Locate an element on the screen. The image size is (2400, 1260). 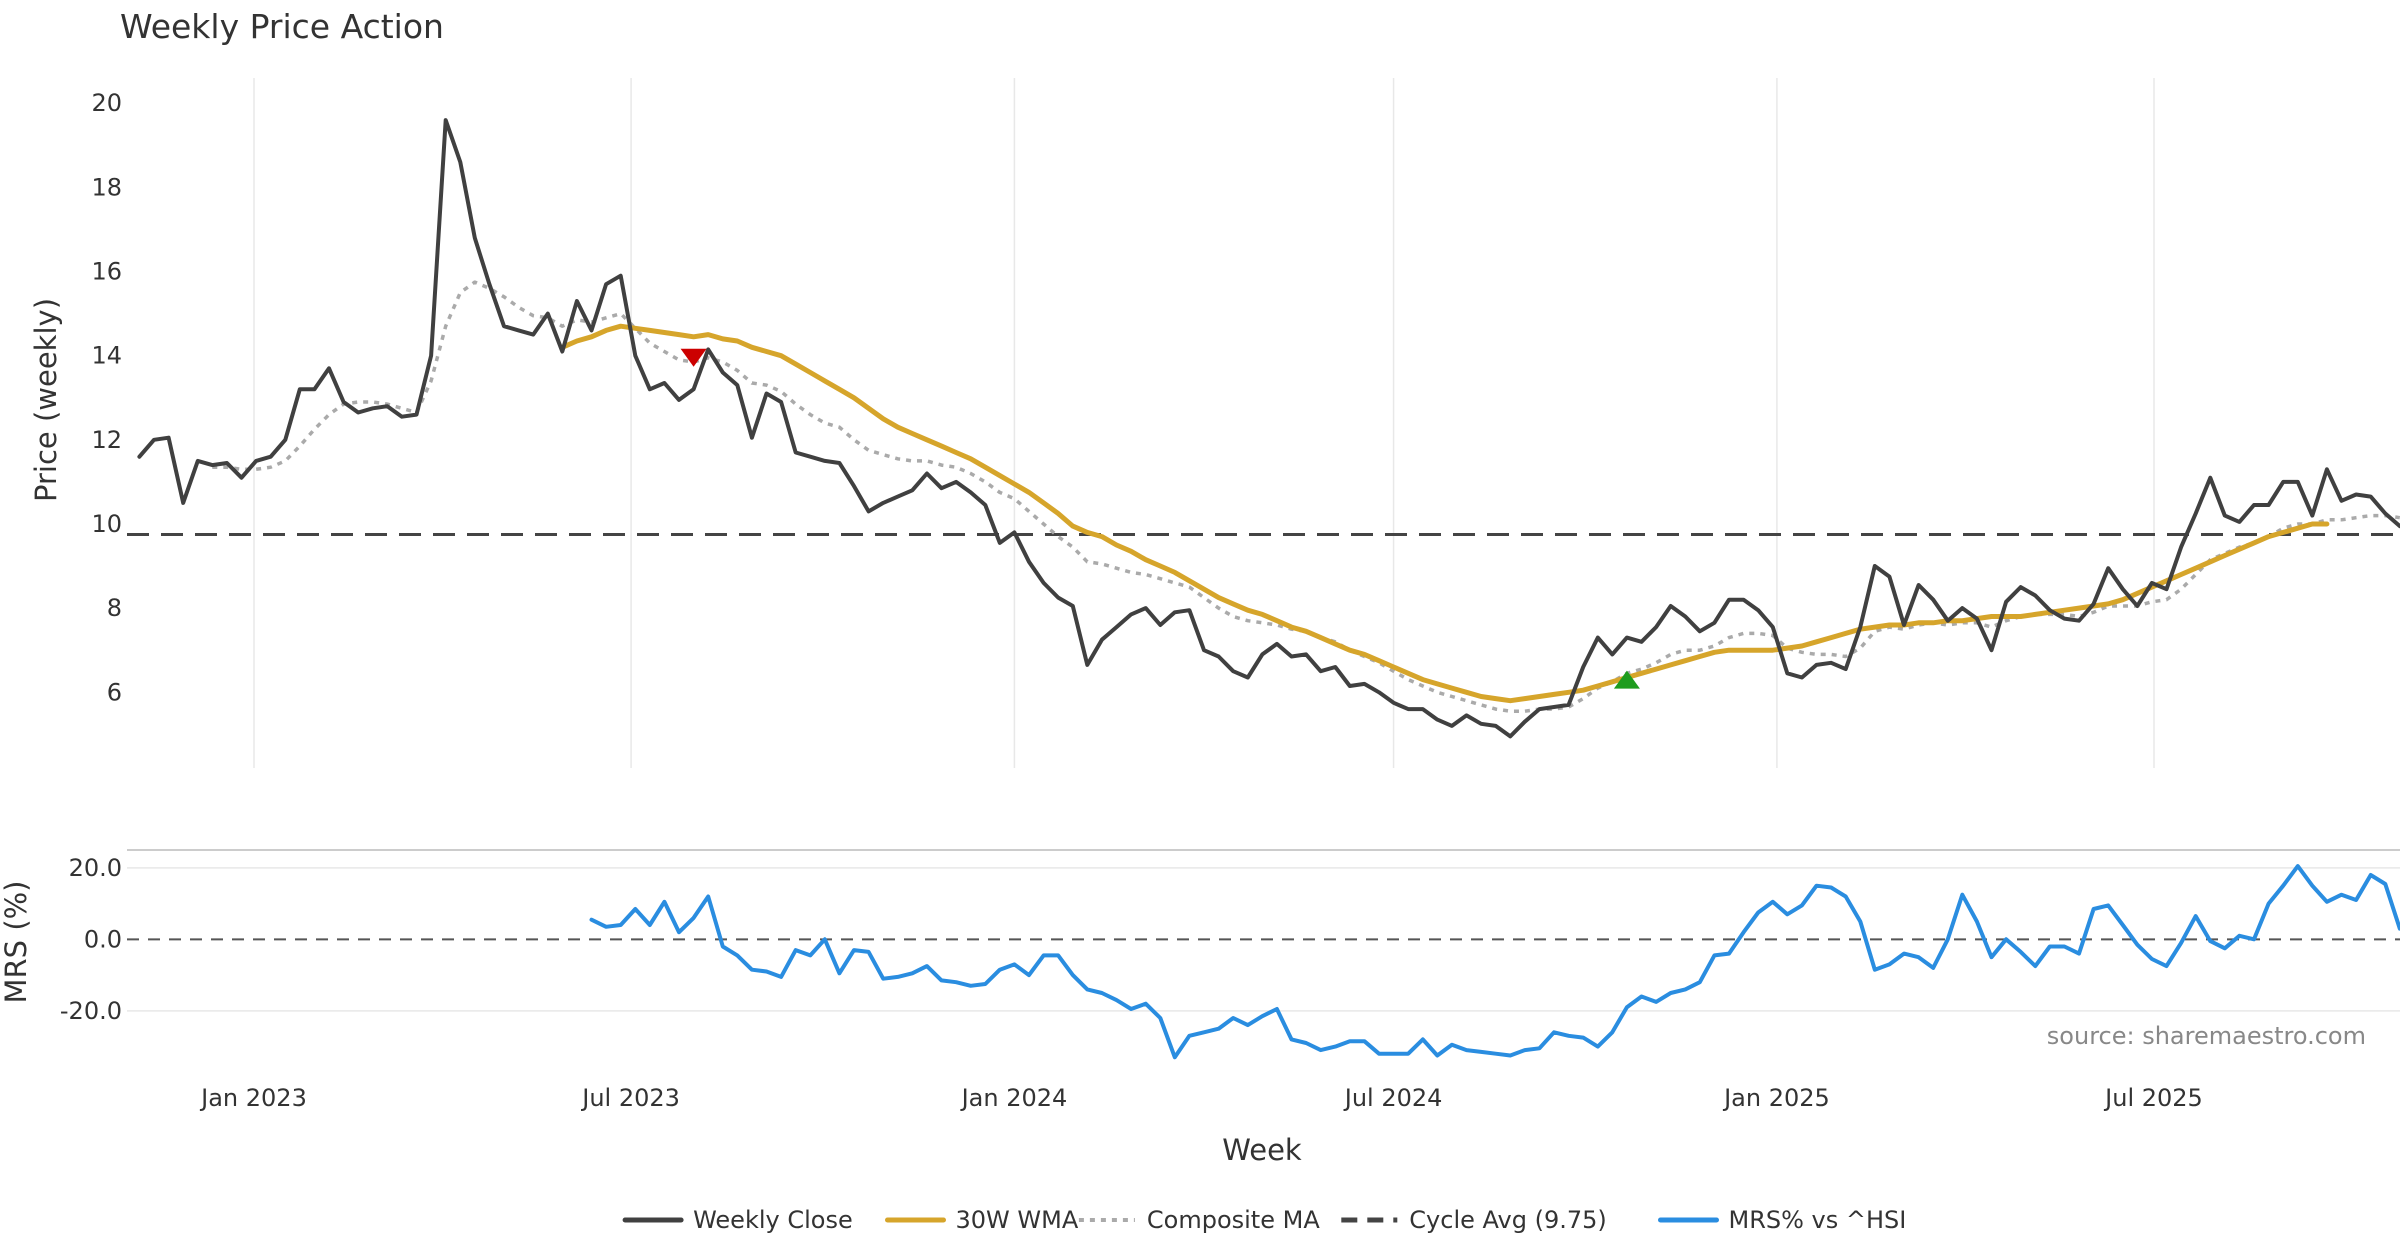
legend-label-weekly-close: Weekly Close is located at coordinates (773, 1220).